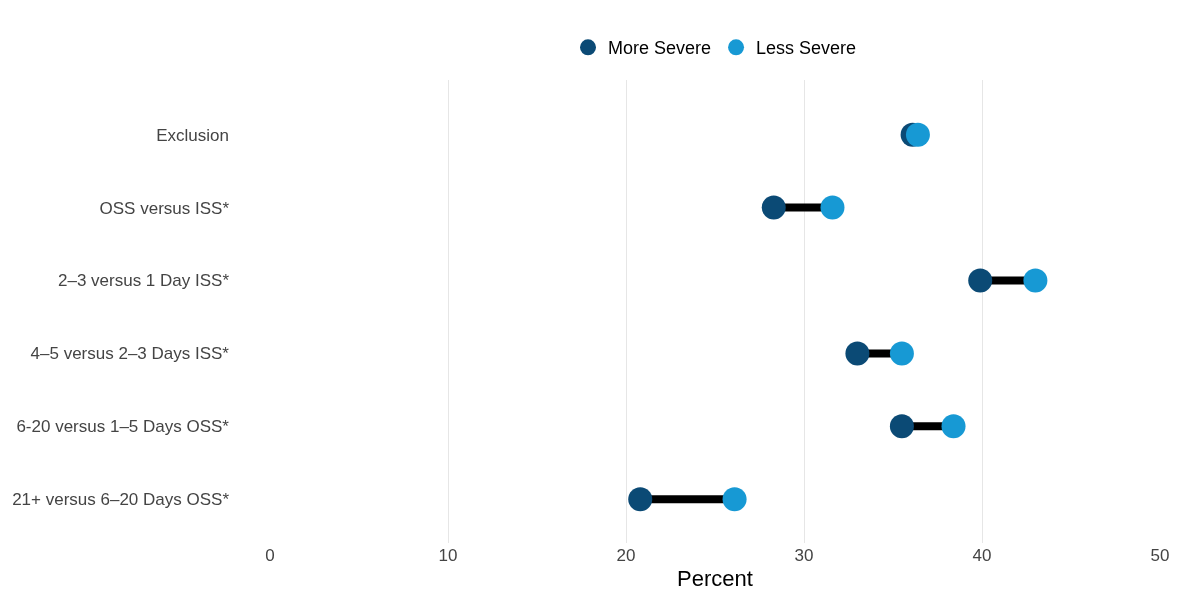 Image resolution: width=1181 pixels, height=603 pixels. What do you see at coordinates (130, 354) in the screenshot?
I see `y-tick-label: 4–5 versus 2–3 Days ISS*` at bounding box center [130, 354].